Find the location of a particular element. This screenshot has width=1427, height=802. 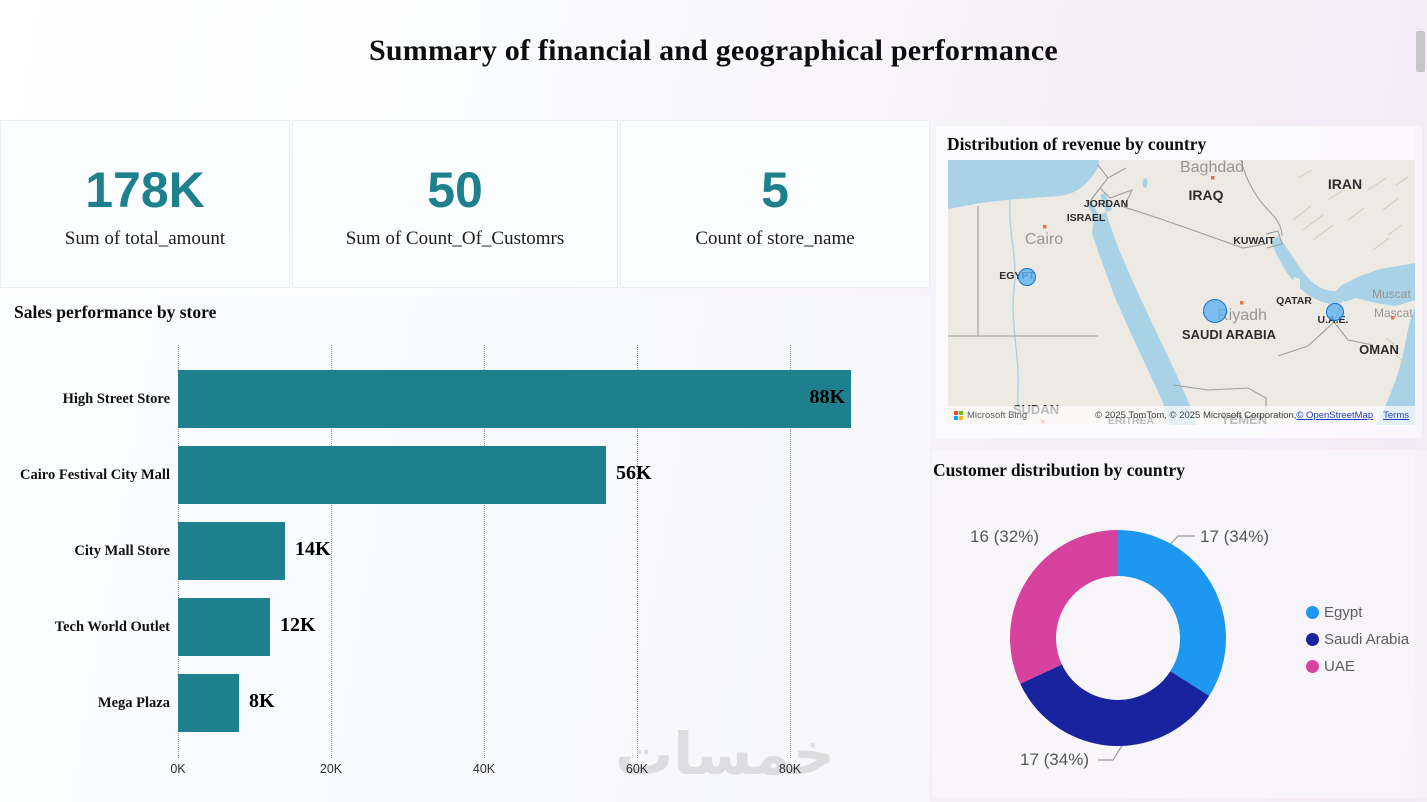

map-label-jordan: JORDAN is located at coordinates (1106, 204).